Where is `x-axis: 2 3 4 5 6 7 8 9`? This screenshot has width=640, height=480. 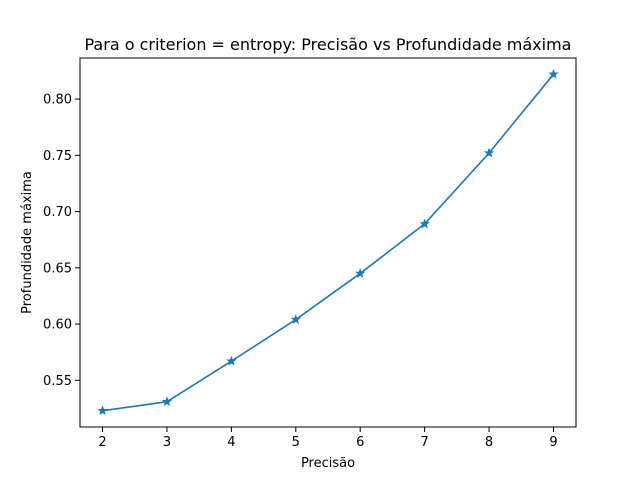 x-axis: 2 3 4 5 6 7 8 9 is located at coordinates (328, 438).